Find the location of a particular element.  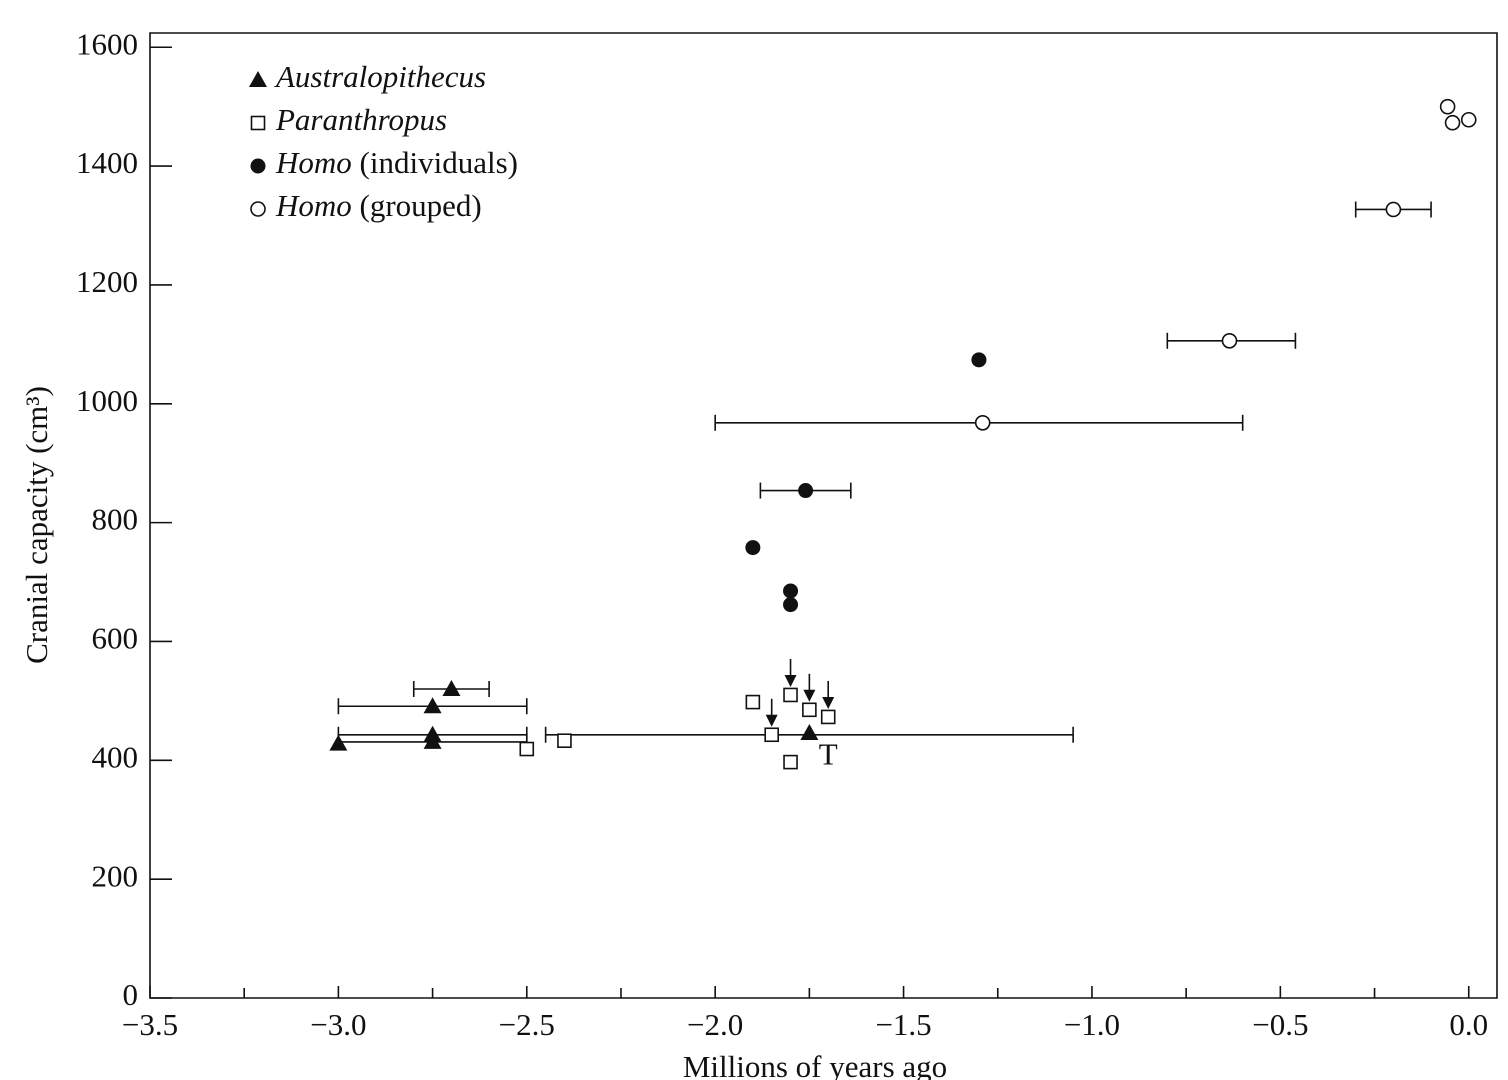

x-tick-label: 0.0 is located at coordinates (1468, 1024).